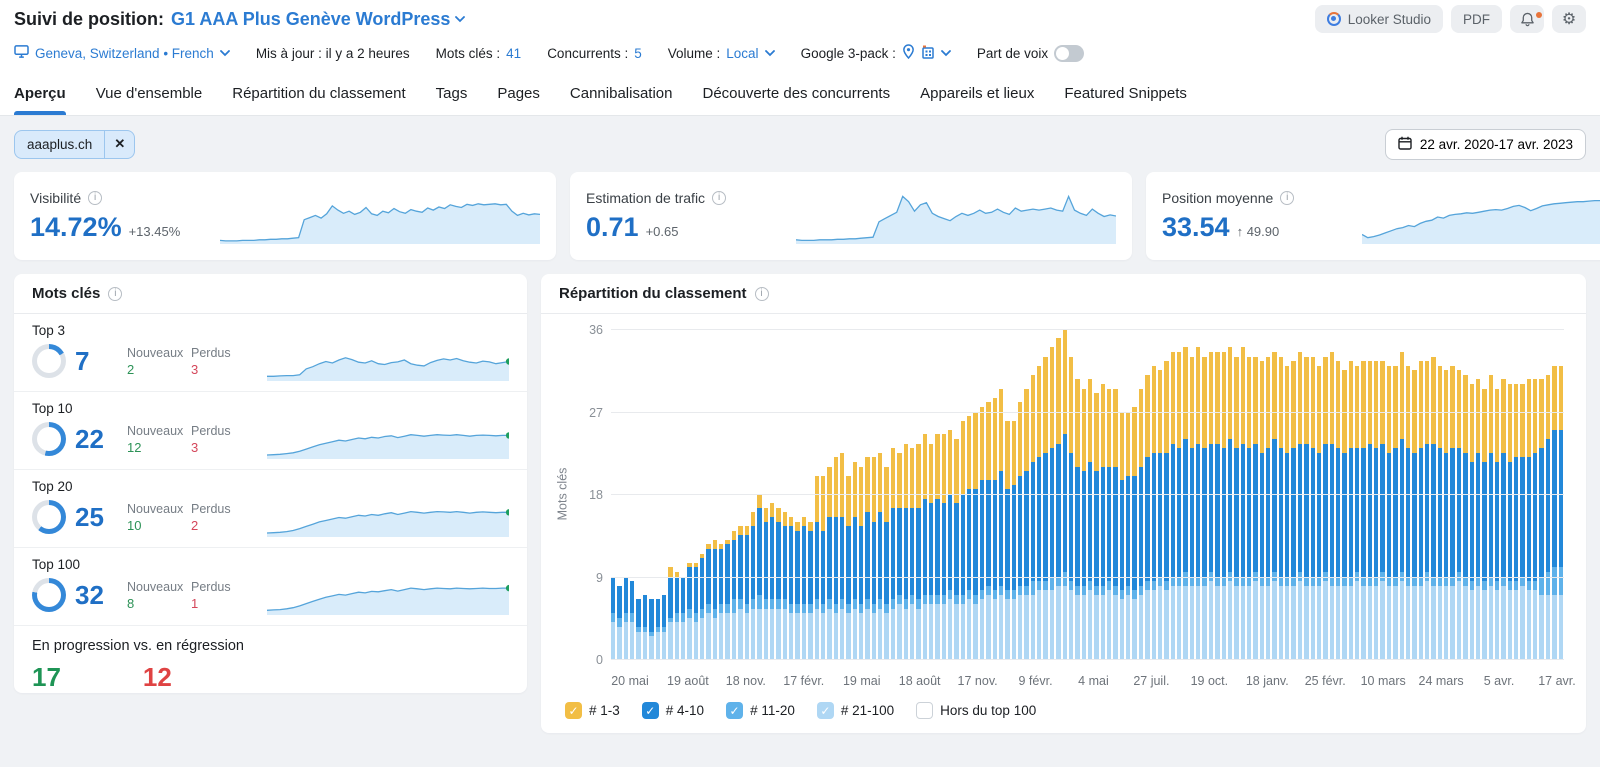  I want to click on close-icon: ✕, so click(119, 144).